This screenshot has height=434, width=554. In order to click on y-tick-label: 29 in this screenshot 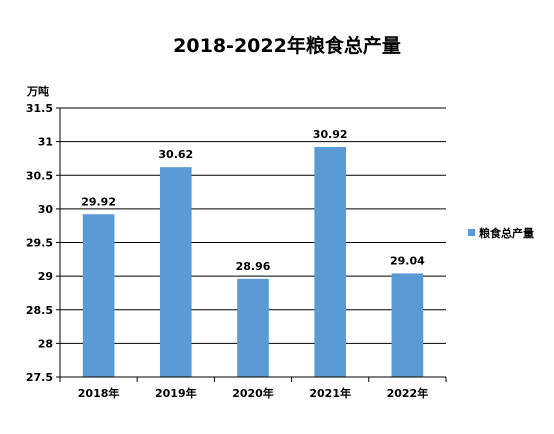, I will do `click(45, 276)`.